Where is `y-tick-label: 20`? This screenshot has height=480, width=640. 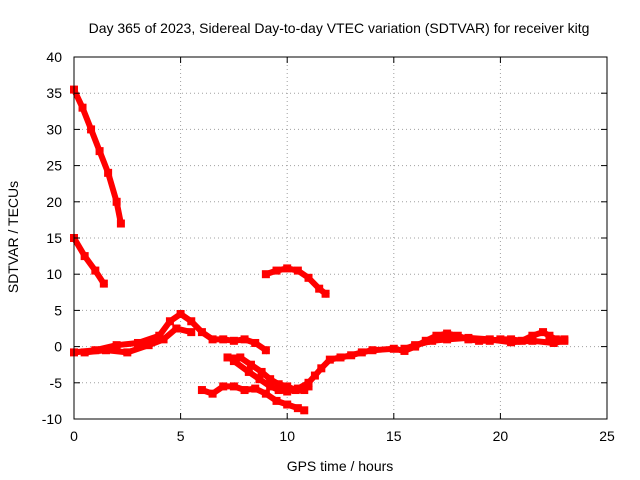
y-tick-label: 20 is located at coordinates (54, 202).